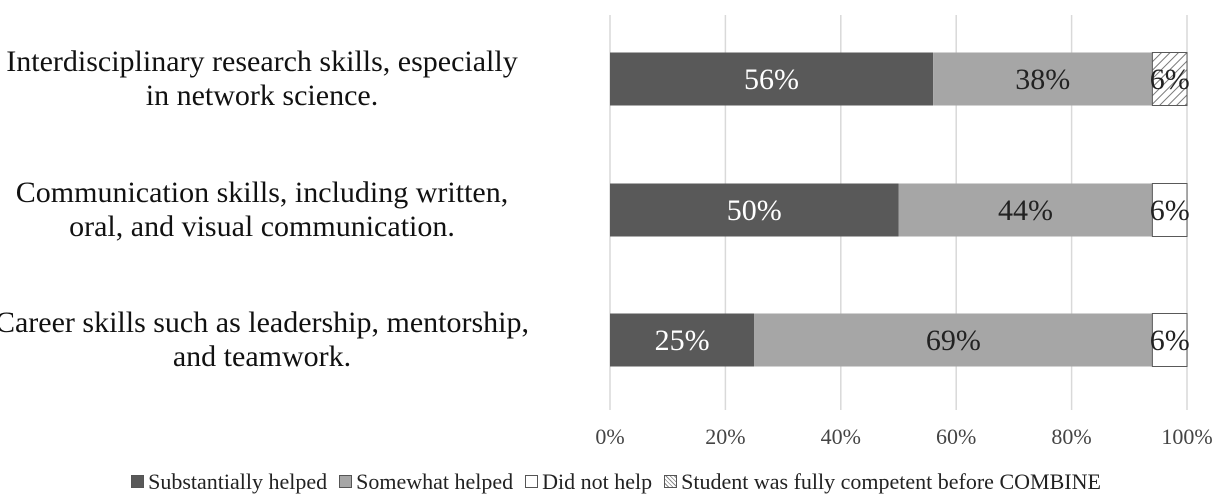  I want to click on legend-item: Did not help, so click(588, 482).